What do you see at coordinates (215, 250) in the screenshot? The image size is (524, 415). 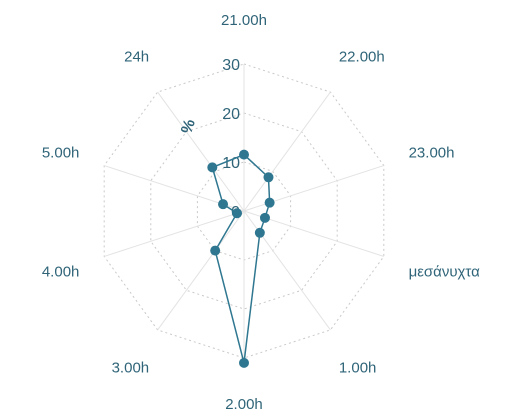 I see `data-point-3.00h` at bounding box center [215, 250].